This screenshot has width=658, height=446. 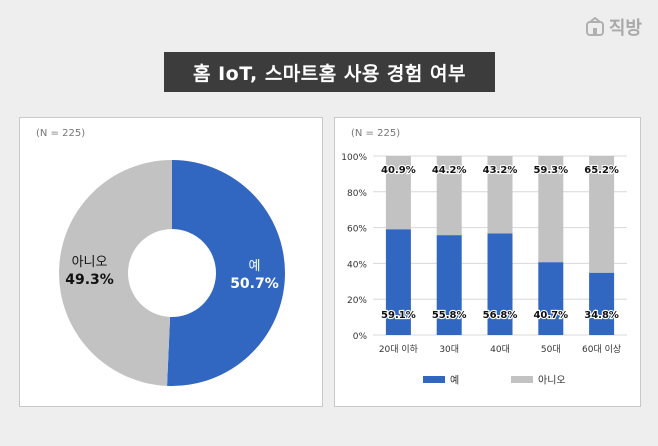 I want to click on x-category-label: 30대, so click(x=449, y=349).